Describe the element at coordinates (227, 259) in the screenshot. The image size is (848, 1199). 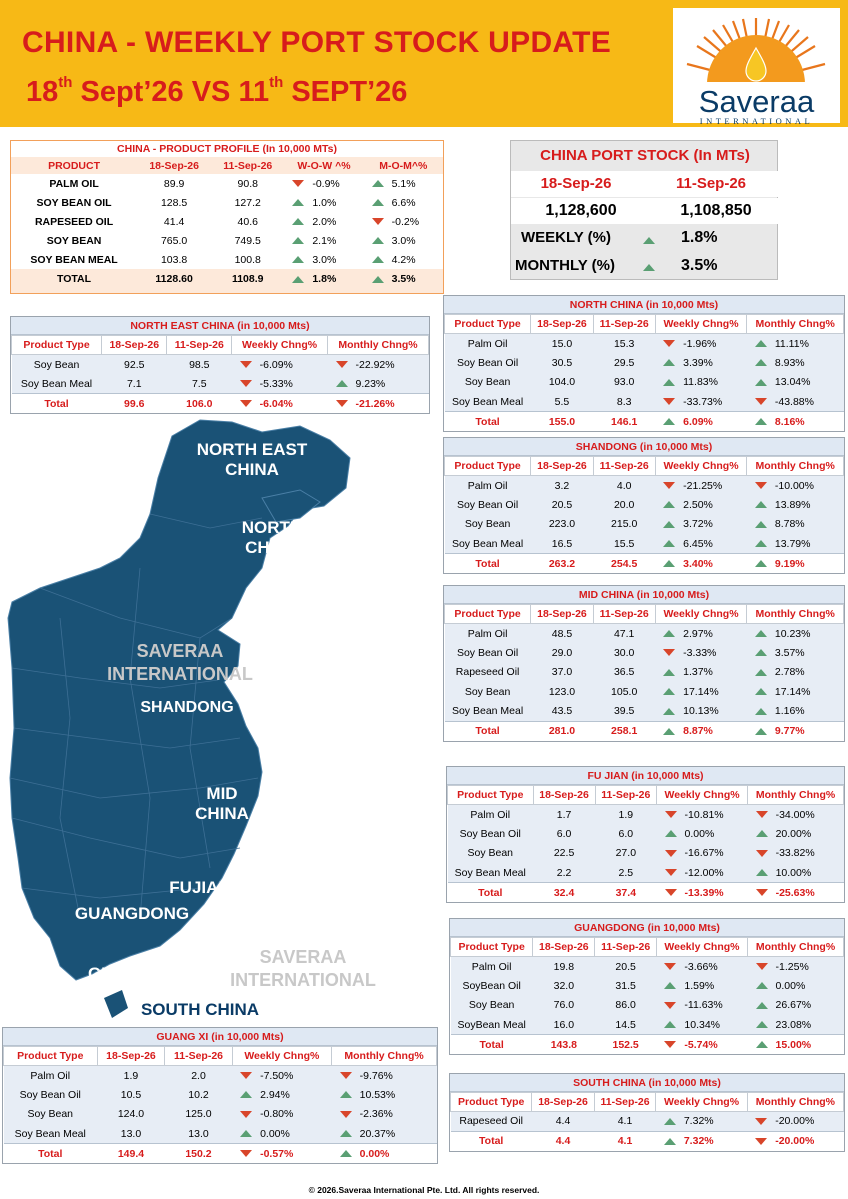
I see `profile-row: SOY BEAN MEAL 103.8 100.8 3.0% 4.2%` at that location.